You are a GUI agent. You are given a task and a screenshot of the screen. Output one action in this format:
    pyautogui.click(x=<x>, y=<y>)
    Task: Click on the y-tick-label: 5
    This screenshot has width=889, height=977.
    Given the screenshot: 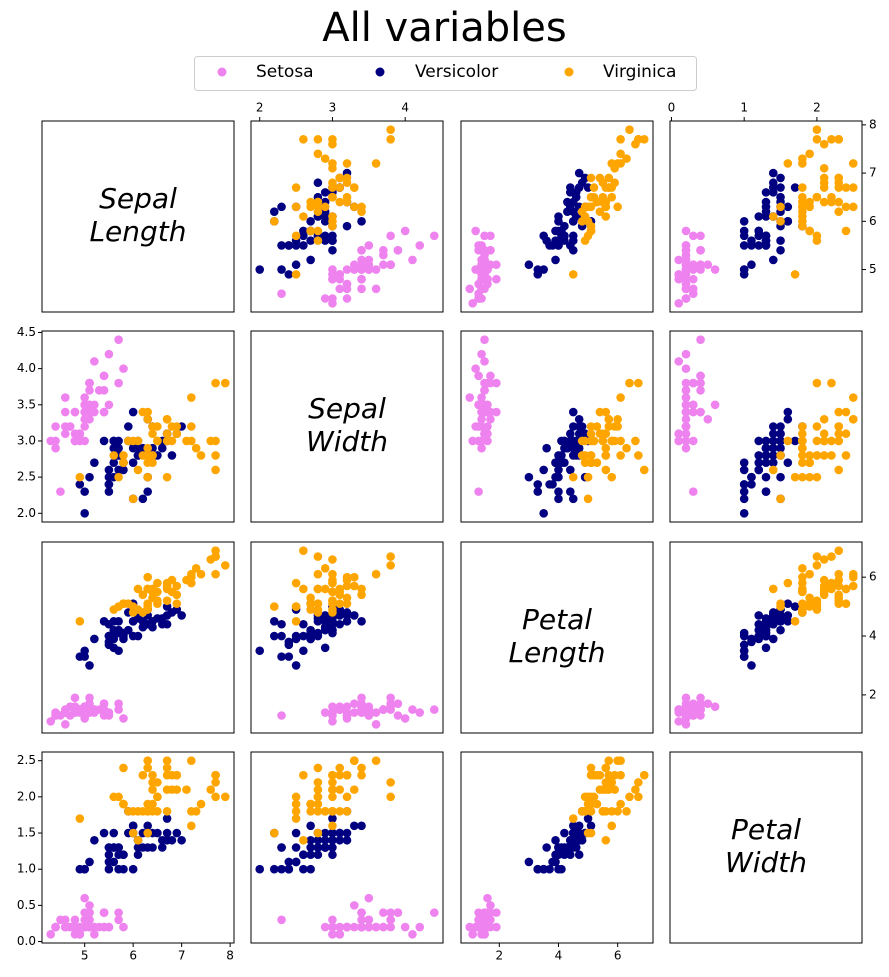 What is the action you would take?
    pyautogui.click(x=873, y=269)
    